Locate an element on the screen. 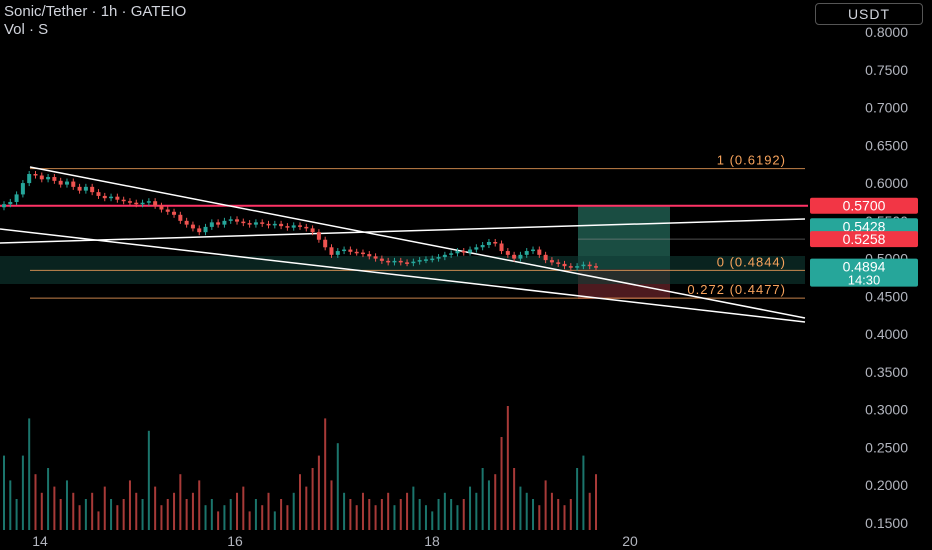 The image size is (932, 550). countdown-label: 14:30 is located at coordinates (864, 280).